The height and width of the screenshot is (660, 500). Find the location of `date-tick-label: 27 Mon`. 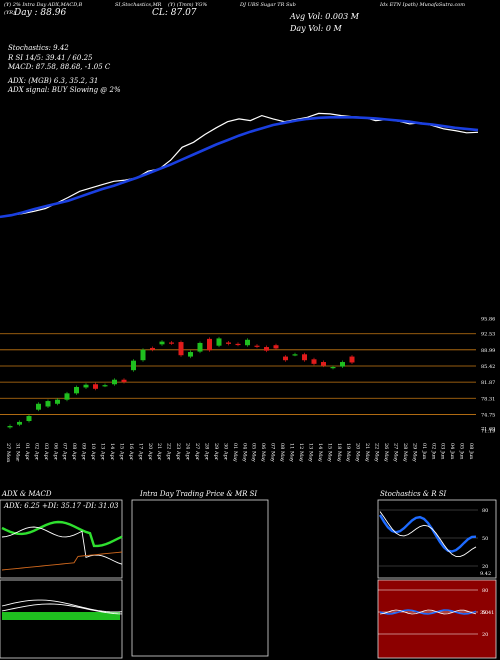

date-tick-label: 27 Mon is located at coordinates (8, 453).